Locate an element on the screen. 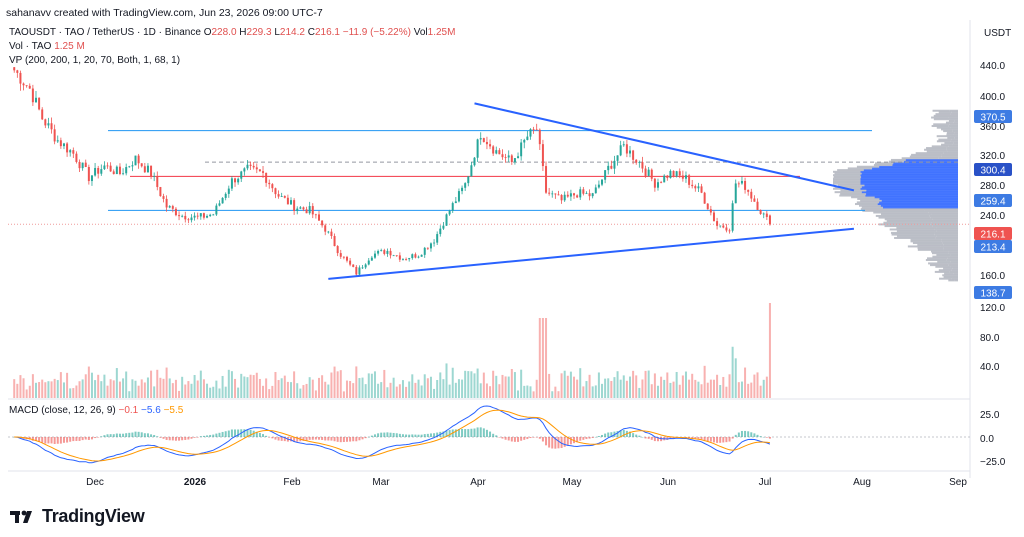 The width and height of the screenshot is (1024, 537). volume-legend: Vol · TAO 1.25 M is located at coordinates (47, 46).